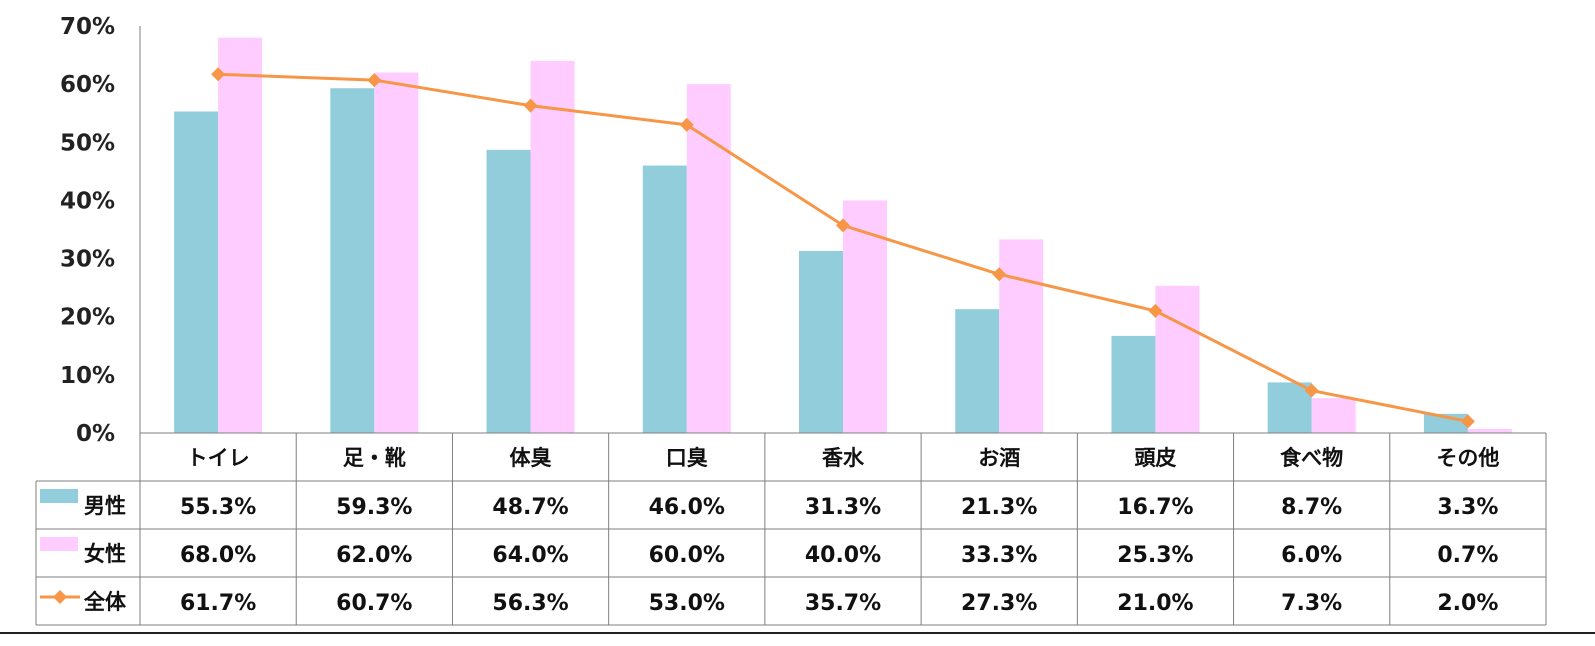  What do you see at coordinates (1155, 555) in the screenshot?
I see `table-value: 25.3%` at bounding box center [1155, 555].